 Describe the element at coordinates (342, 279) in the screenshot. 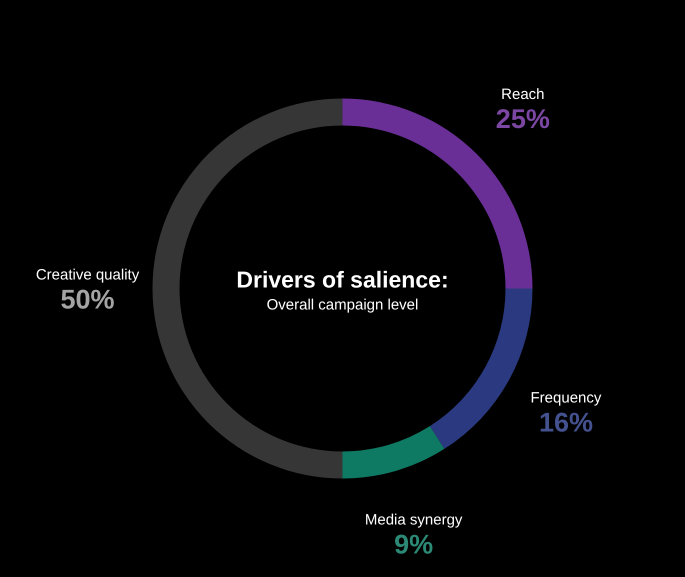

I see `text: Drivers of salience:` at that location.